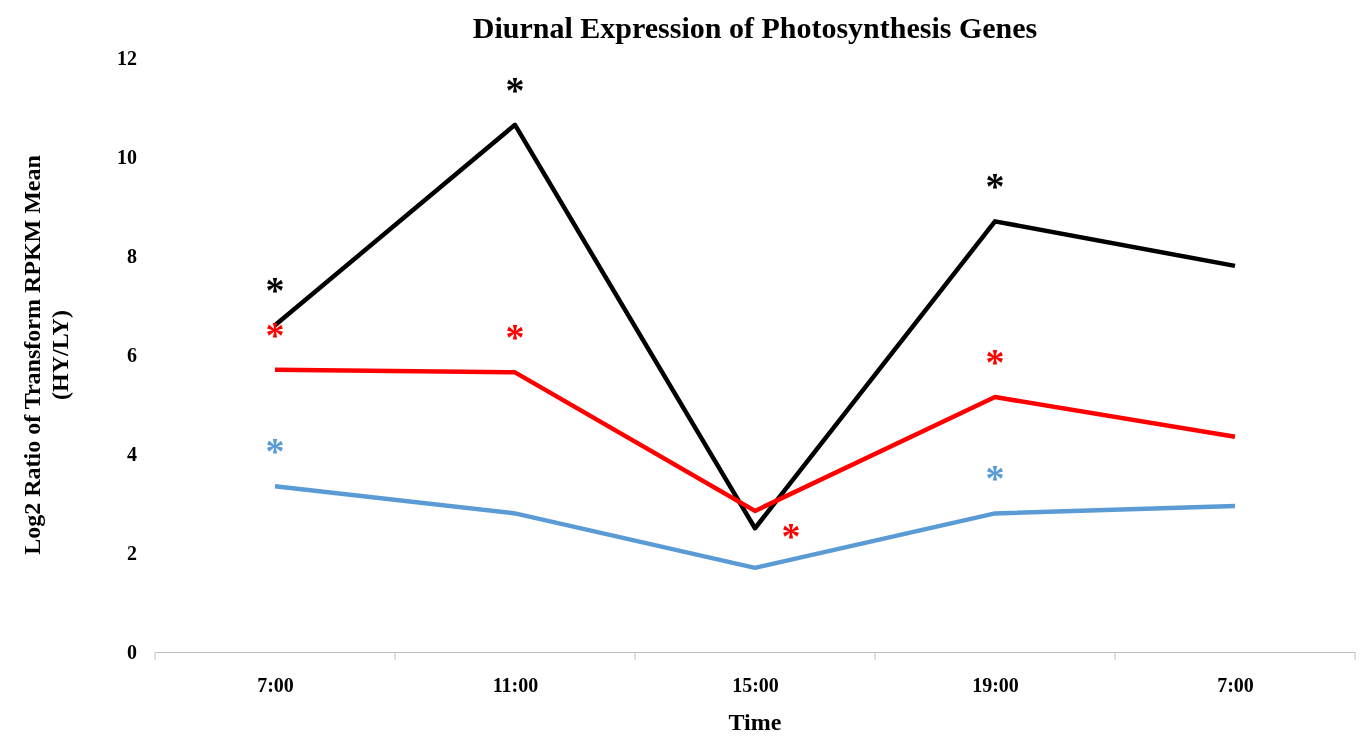  I want to click on x-tick-label: 11:00, so click(515, 685).